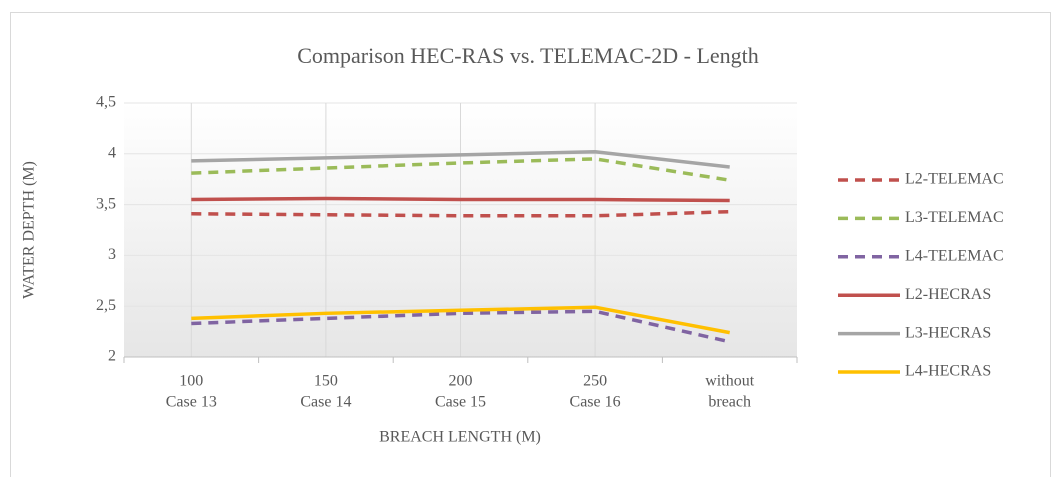  I want to click on x-tick-label: 200, so click(461, 381).